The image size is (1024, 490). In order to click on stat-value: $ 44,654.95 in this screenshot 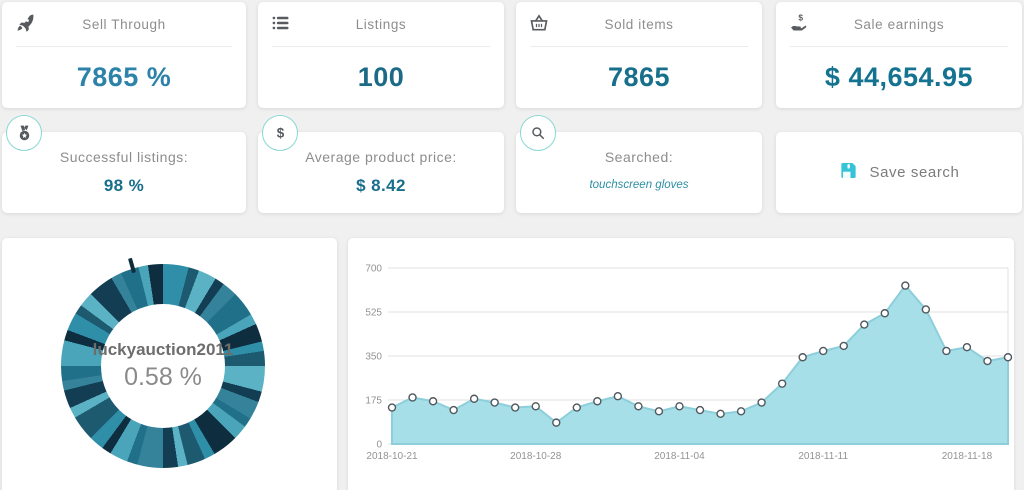, I will do `click(899, 76)`.